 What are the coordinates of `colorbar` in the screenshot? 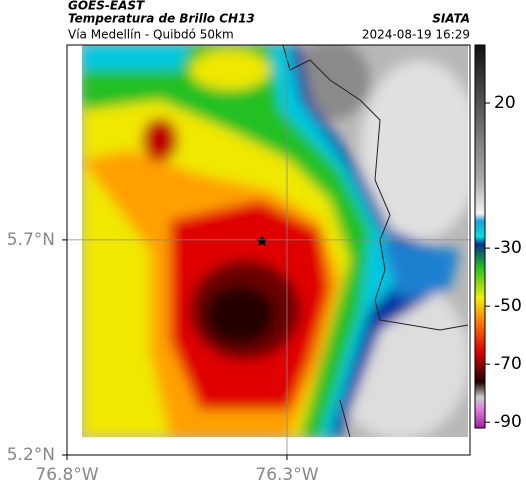 It's located at (480, 236).